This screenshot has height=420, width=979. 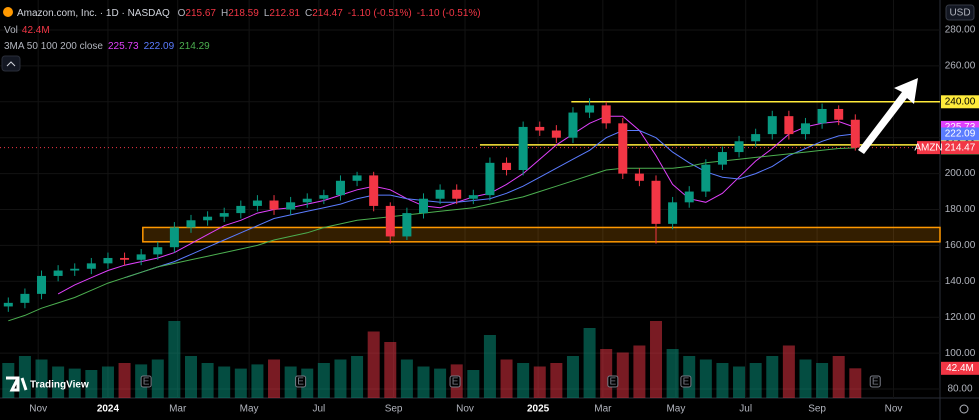 What do you see at coordinates (17, 384) in the screenshot?
I see `brand-logo` at bounding box center [17, 384].